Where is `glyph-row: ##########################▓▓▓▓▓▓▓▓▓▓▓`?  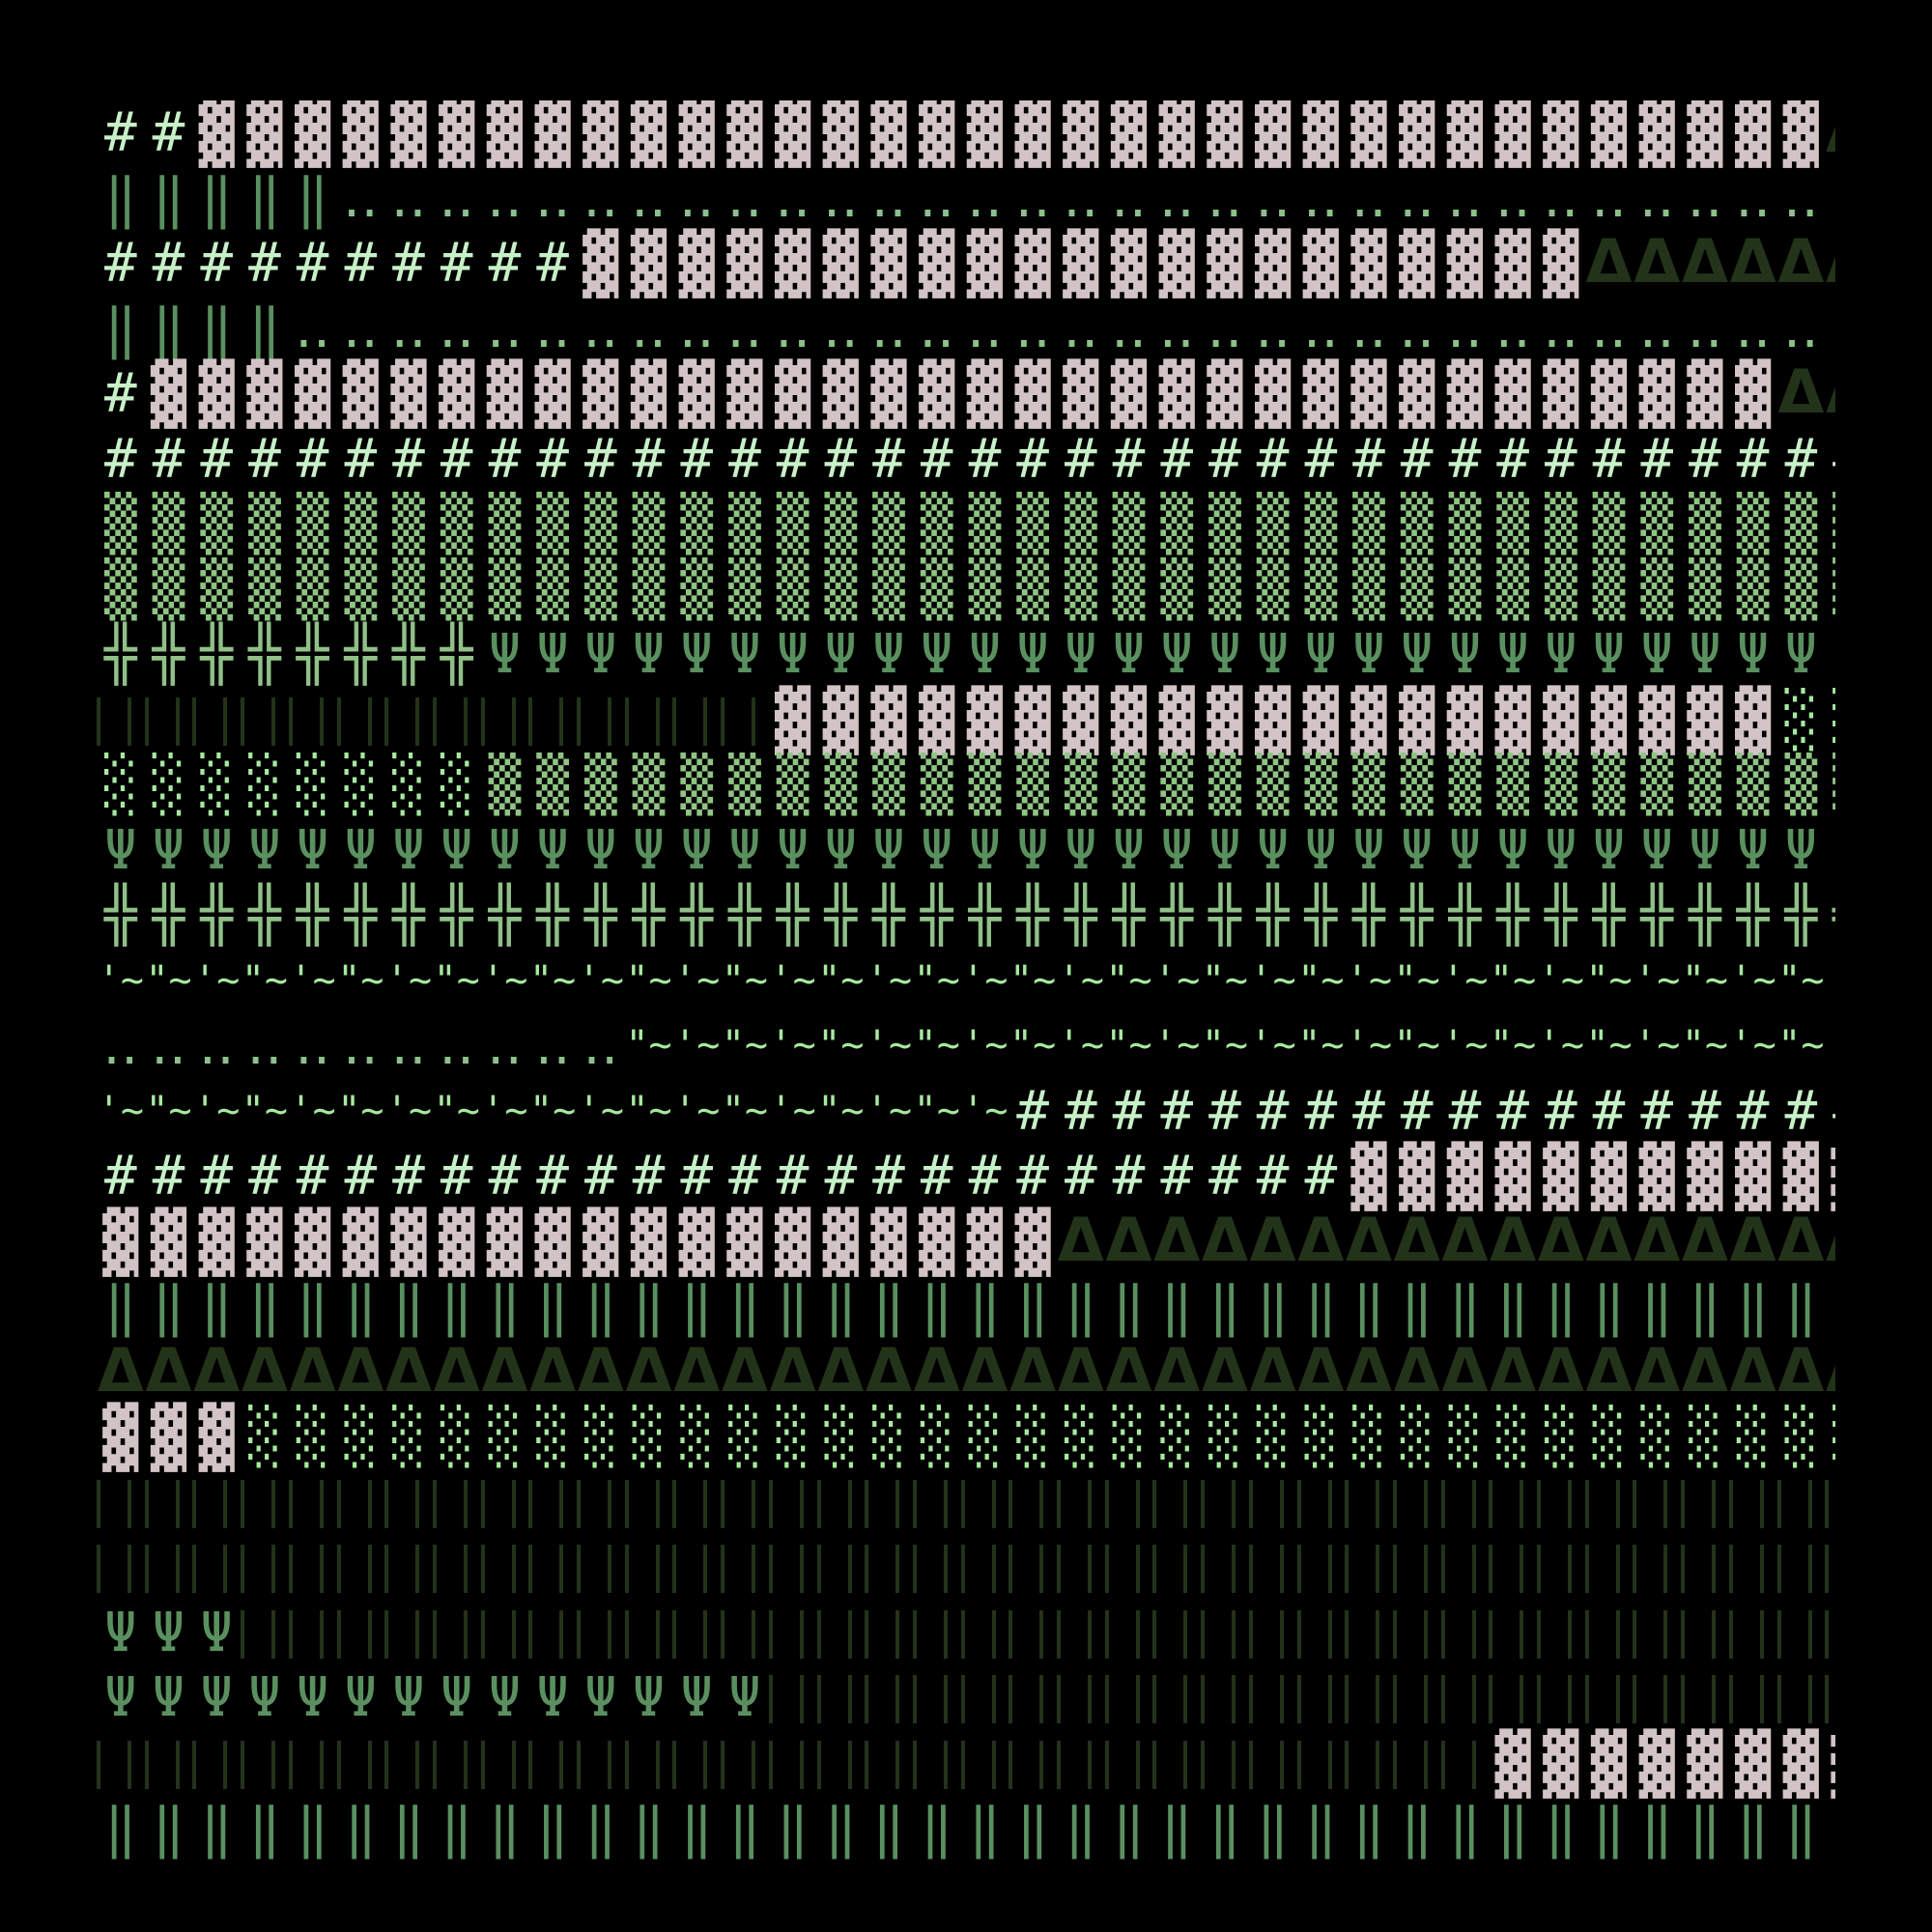
glyph-row: ##########################▓▓▓▓▓▓▓▓▓▓▓ is located at coordinates (966, 1176).